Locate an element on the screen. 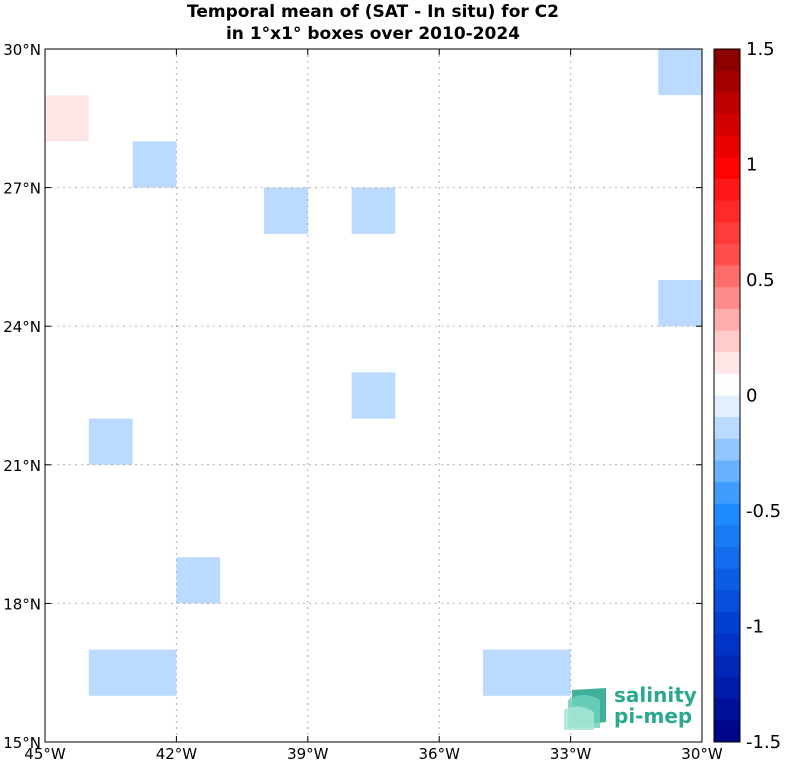  colorbar-tick-label: 0.5 is located at coordinates (760, 280).